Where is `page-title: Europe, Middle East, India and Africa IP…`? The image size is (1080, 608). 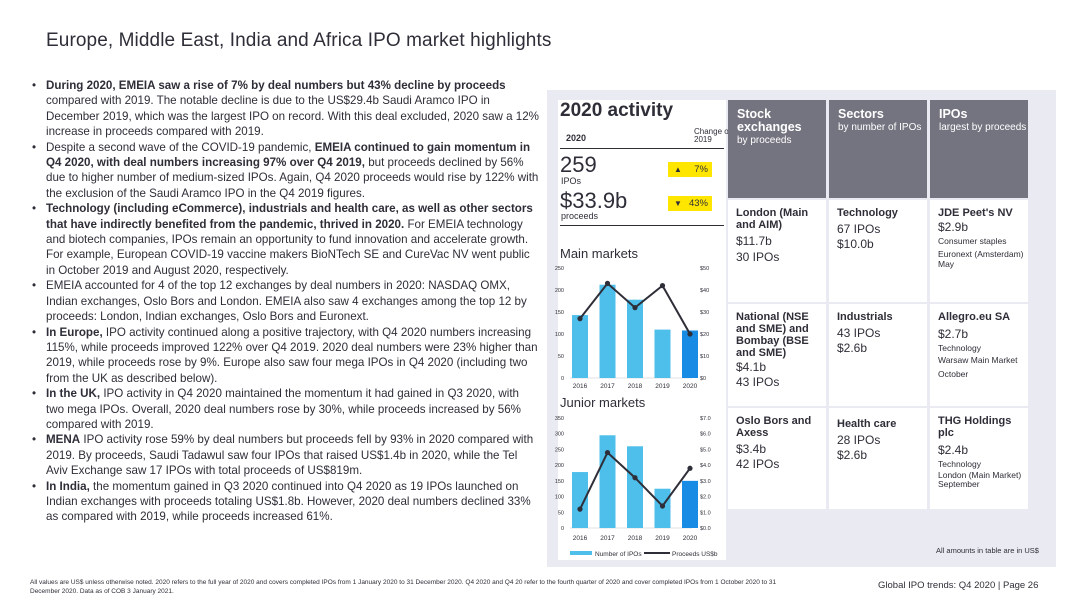
page-title: Europe, Middle East, India and Africa IP… is located at coordinates (299, 40).